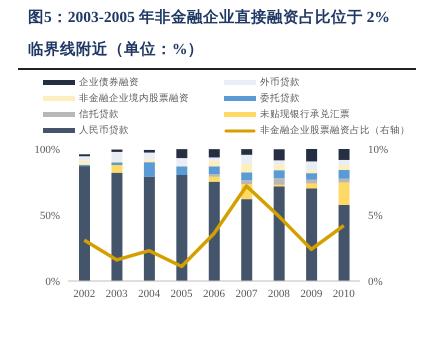 Image resolution: width=428 pixels, height=345 pixels. Describe the element at coordinates (246, 294) in the screenshot. I see `x-tick-label: 2007` at that location.